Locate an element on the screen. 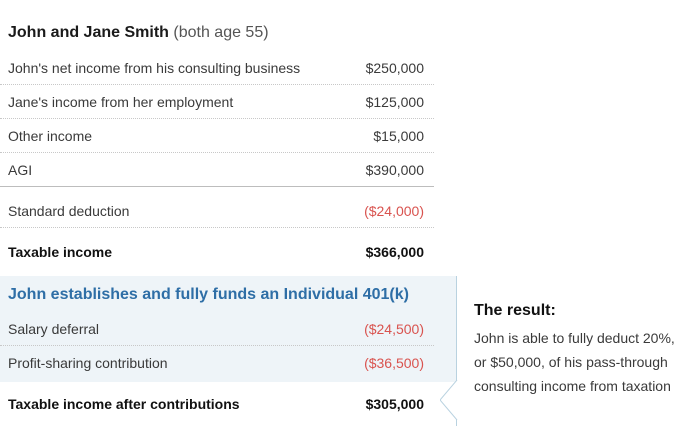  callout-pointer-icon is located at coordinates (450, 400).